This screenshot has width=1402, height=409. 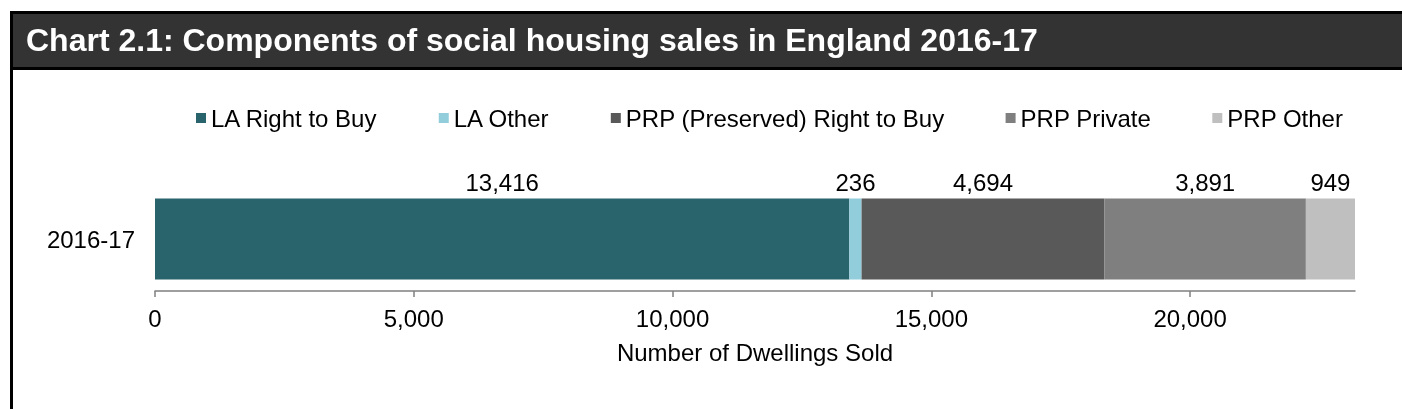 I want to click on x-tick-label: 0, so click(x=155, y=318).